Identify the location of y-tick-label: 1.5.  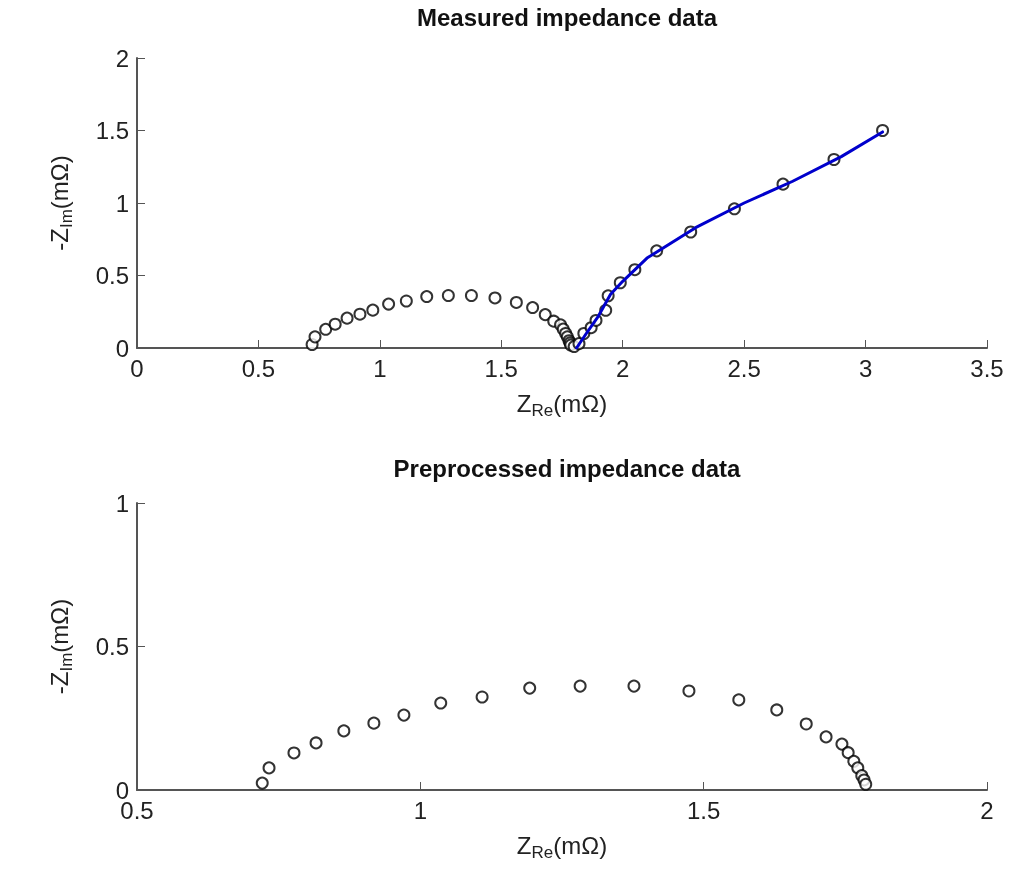
(112, 130).